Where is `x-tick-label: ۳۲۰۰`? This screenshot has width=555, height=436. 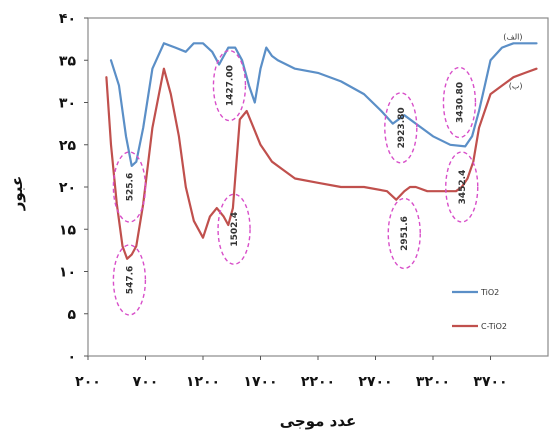
x-tick-label: ۳۲۰۰ is located at coordinates (433, 382).